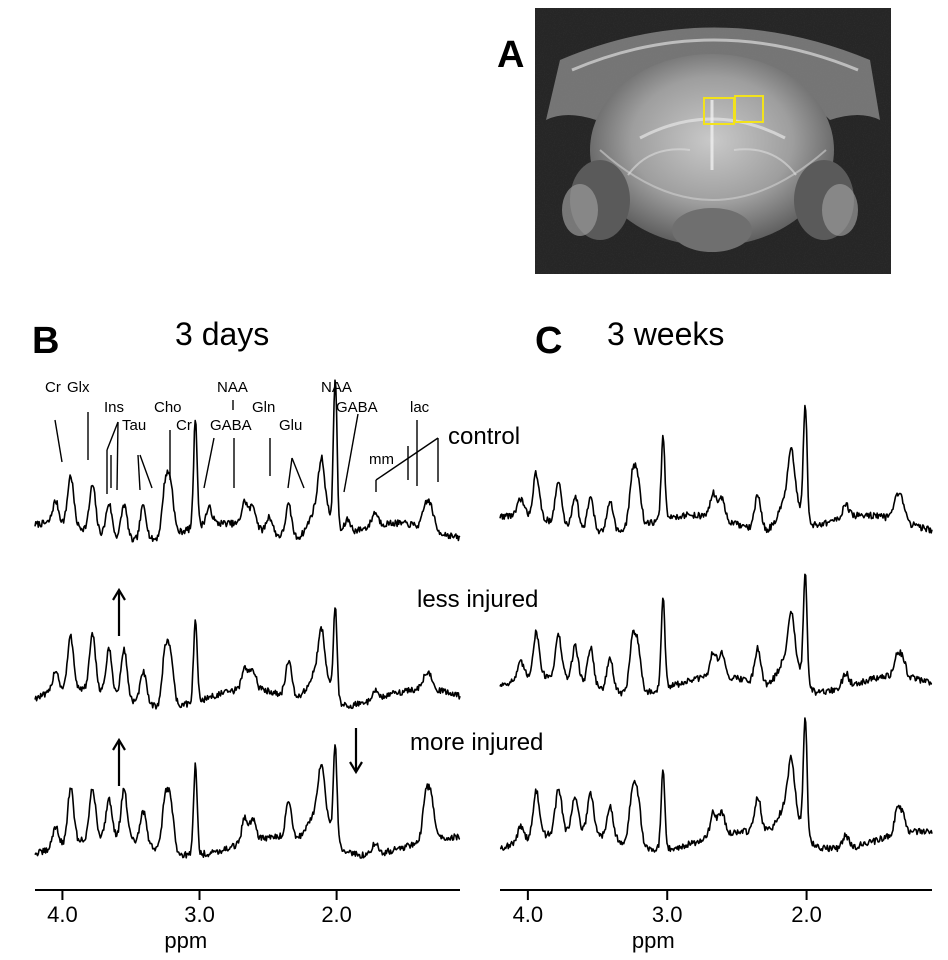 This screenshot has width=948, height=960. Describe the element at coordinates (716, 785) in the screenshot. I see `spectrum-c-more-injured` at that location.